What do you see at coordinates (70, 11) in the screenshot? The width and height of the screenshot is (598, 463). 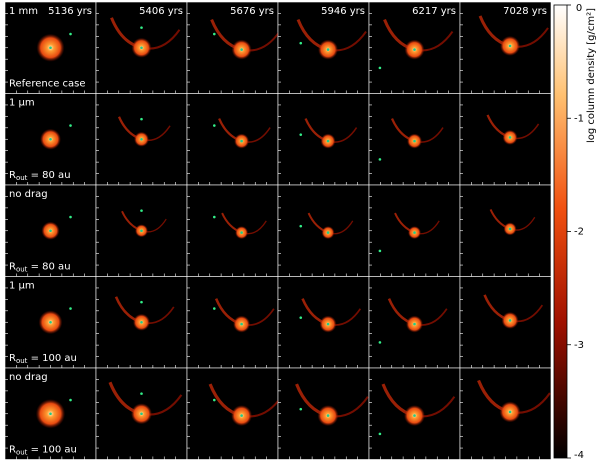 I see `column-title: 5136 yrs` at bounding box center [70, 11].